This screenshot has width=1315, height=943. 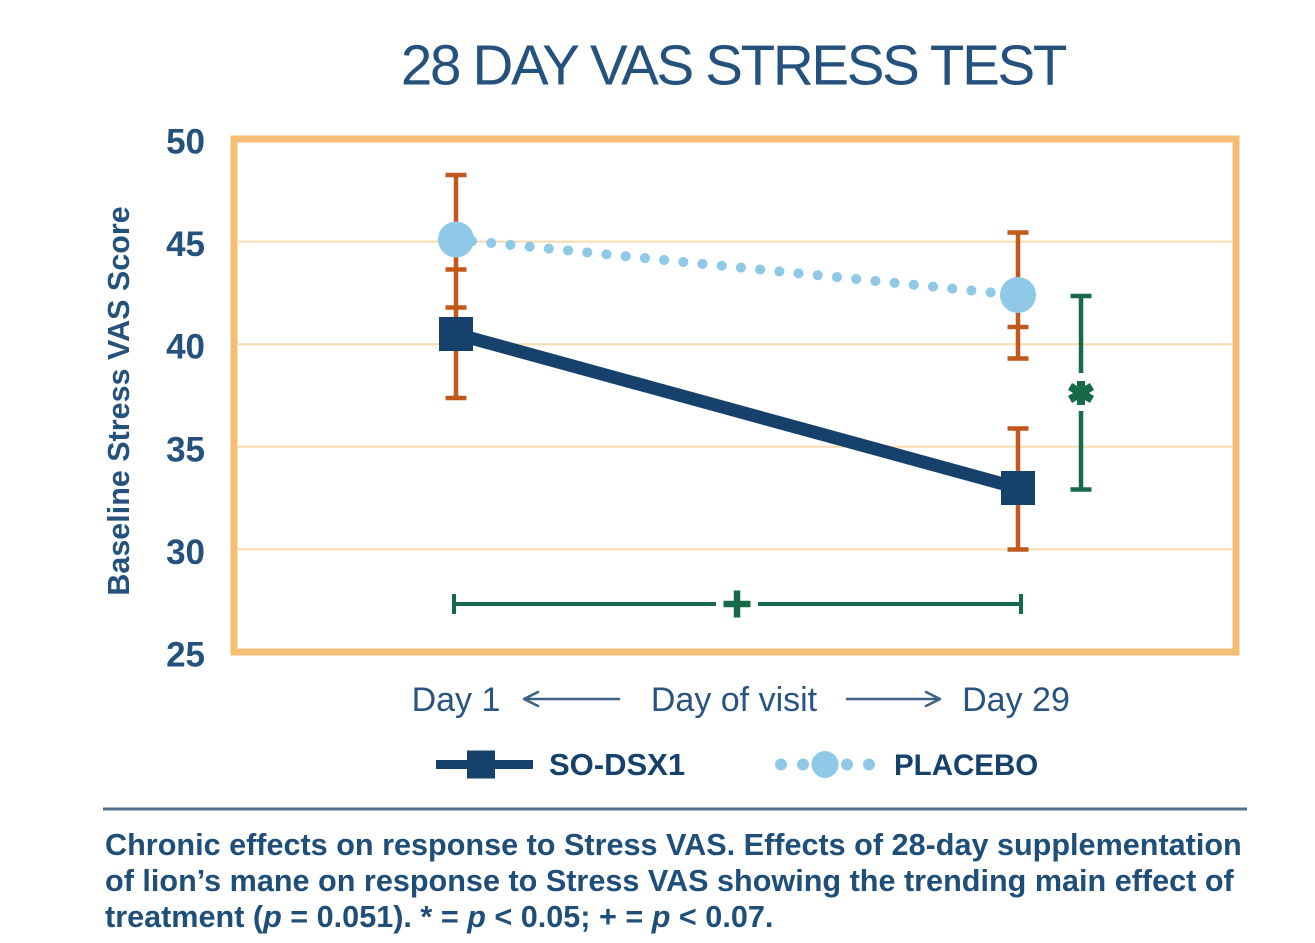 What do you see at coordinates (185, 142) in the screenshot?
I see `svg-text: 50` at bounding box center [185, 142].